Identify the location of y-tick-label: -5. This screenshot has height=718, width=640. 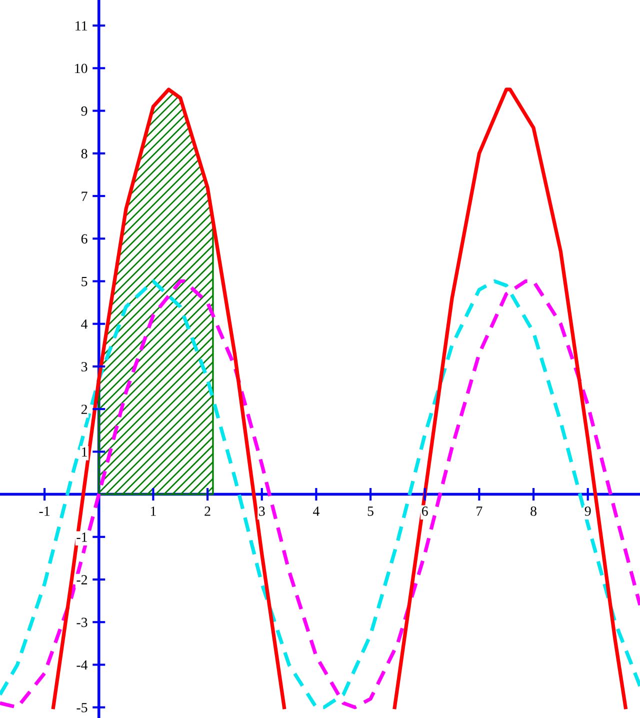
(82, 707).